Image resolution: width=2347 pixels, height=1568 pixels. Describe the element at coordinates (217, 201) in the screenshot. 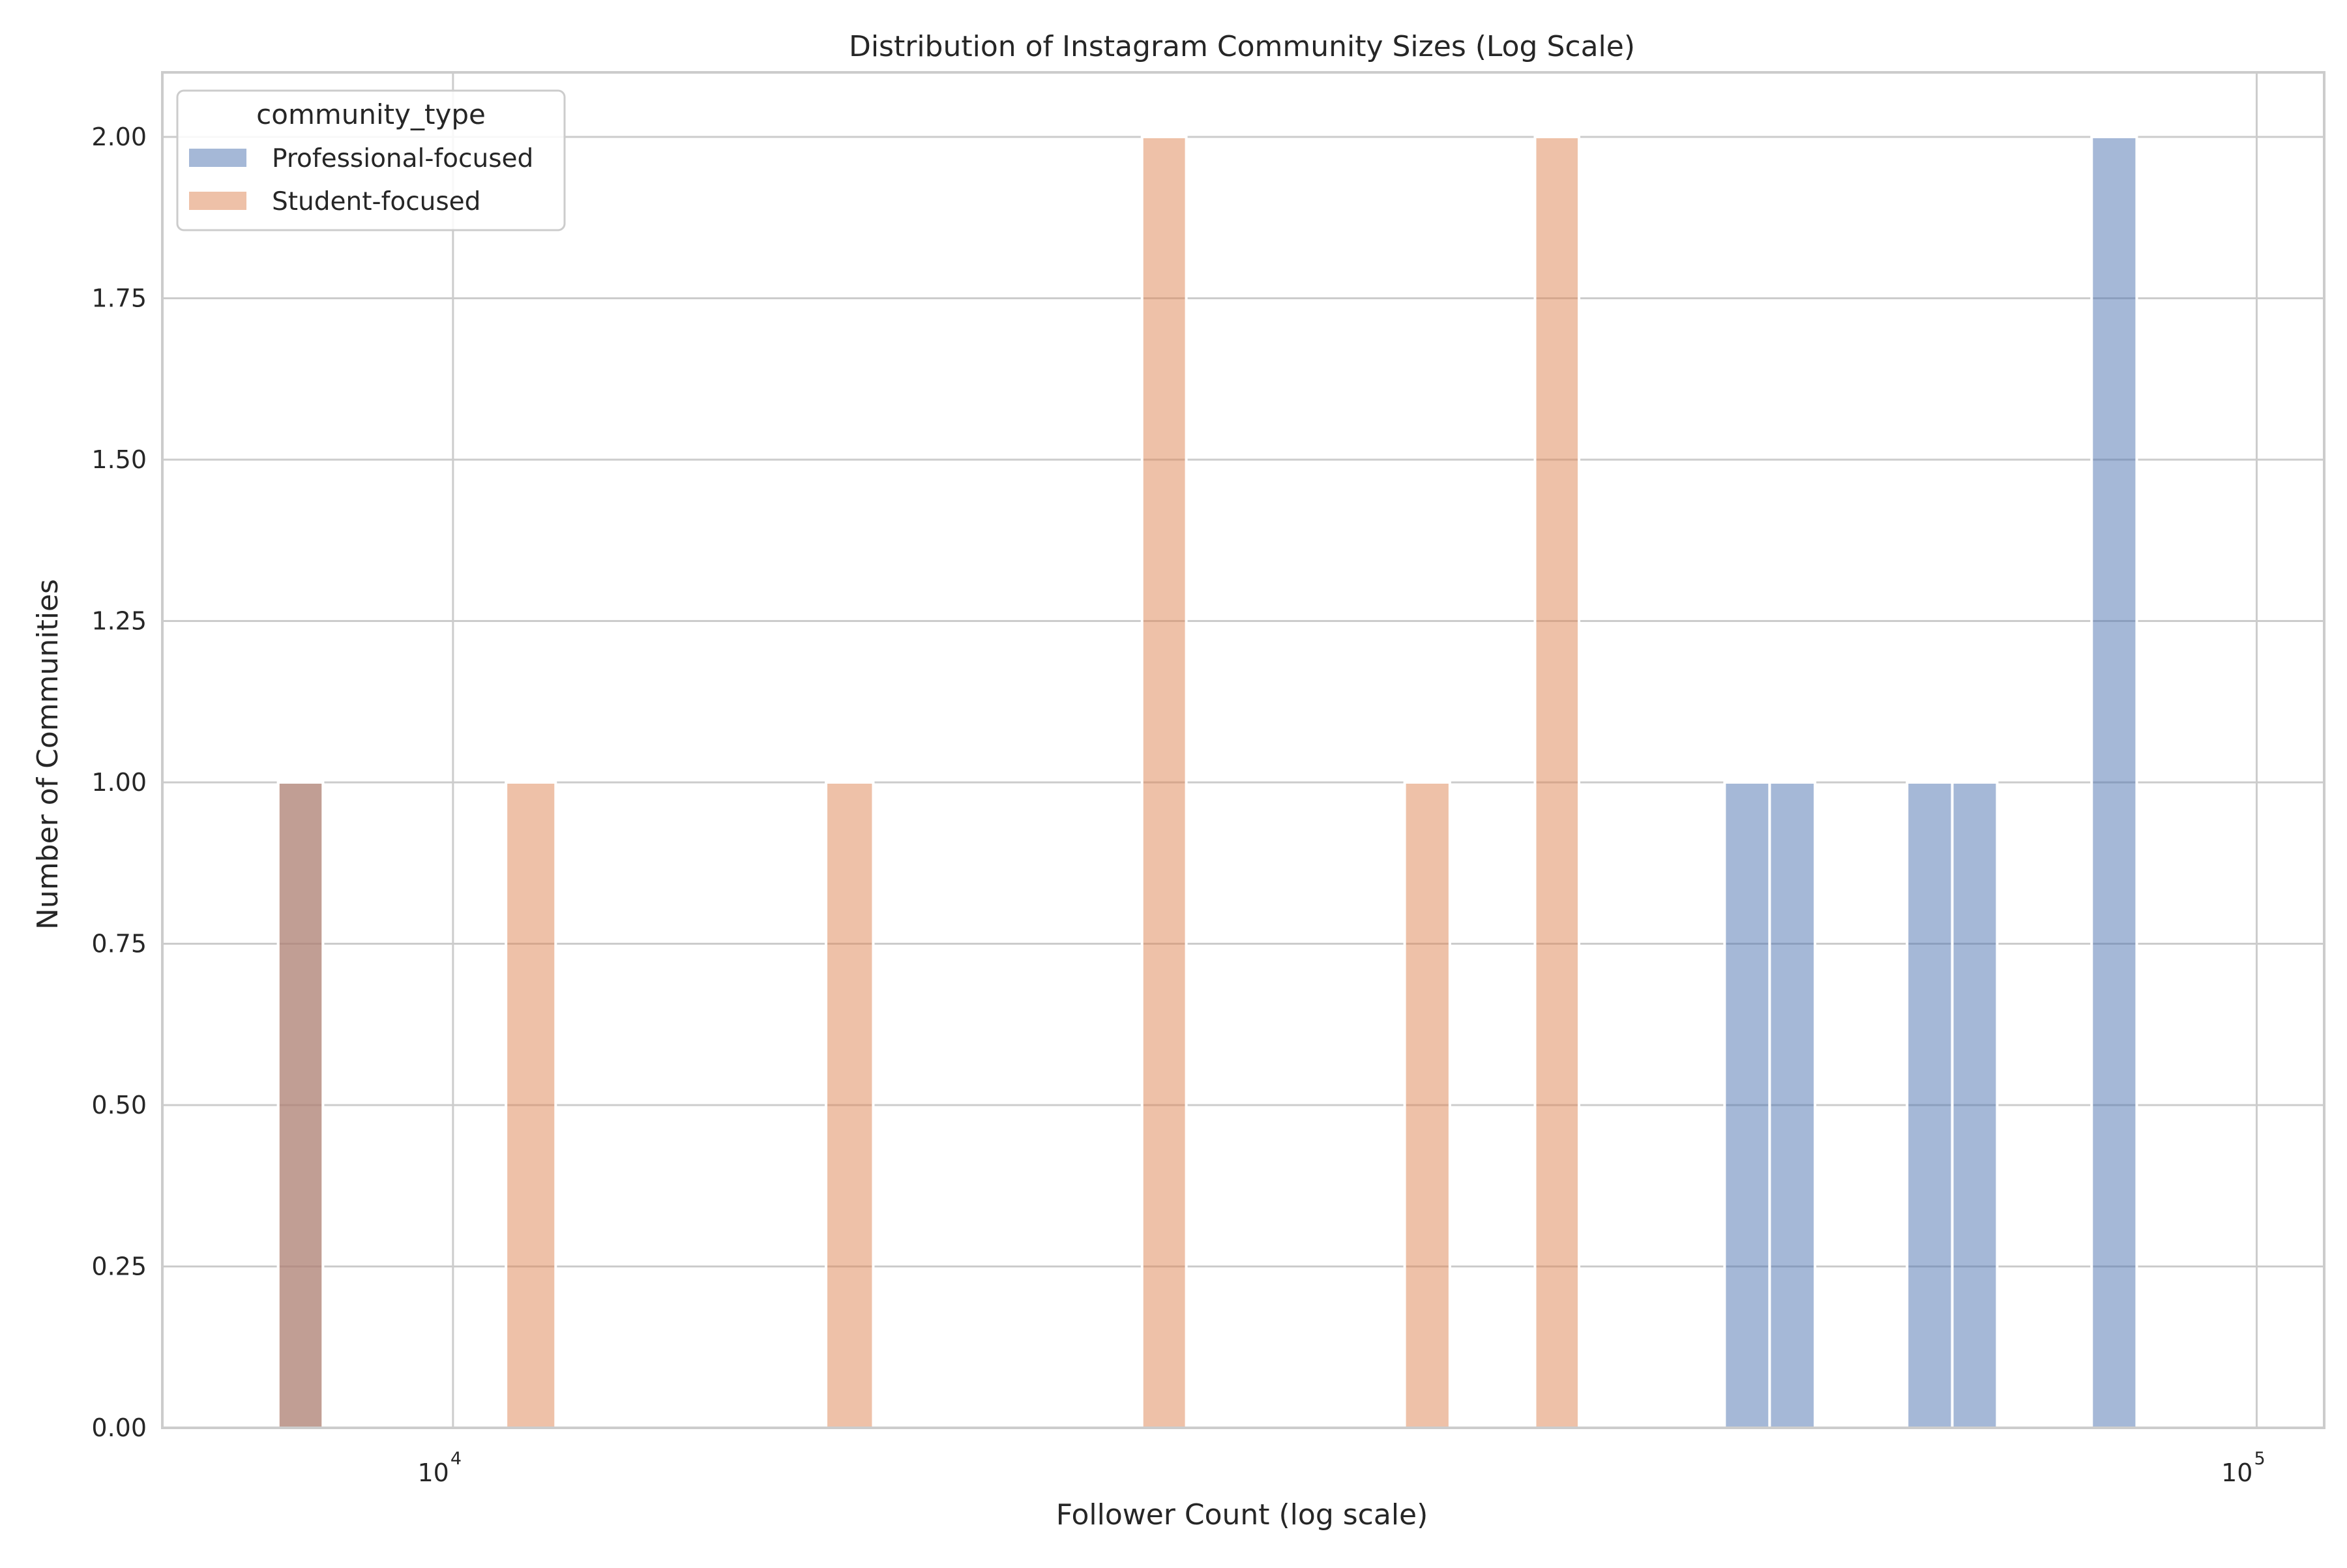

I see `legend-swatch-student` at that location.